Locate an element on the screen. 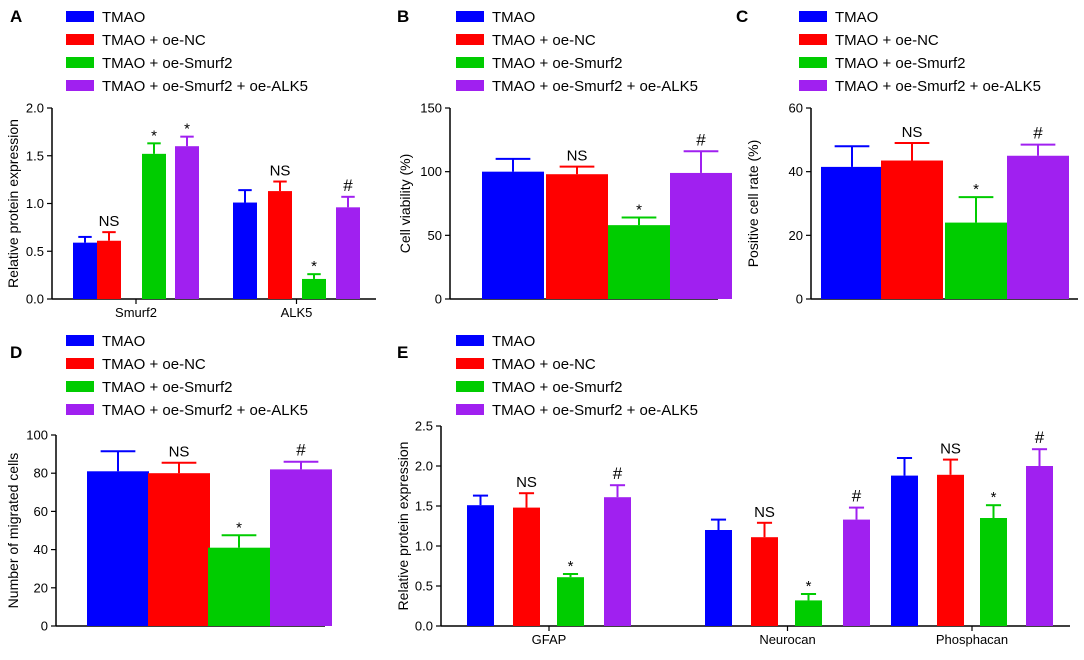  x-tick-label: Phosphacan is located at coordinates (972, 639).